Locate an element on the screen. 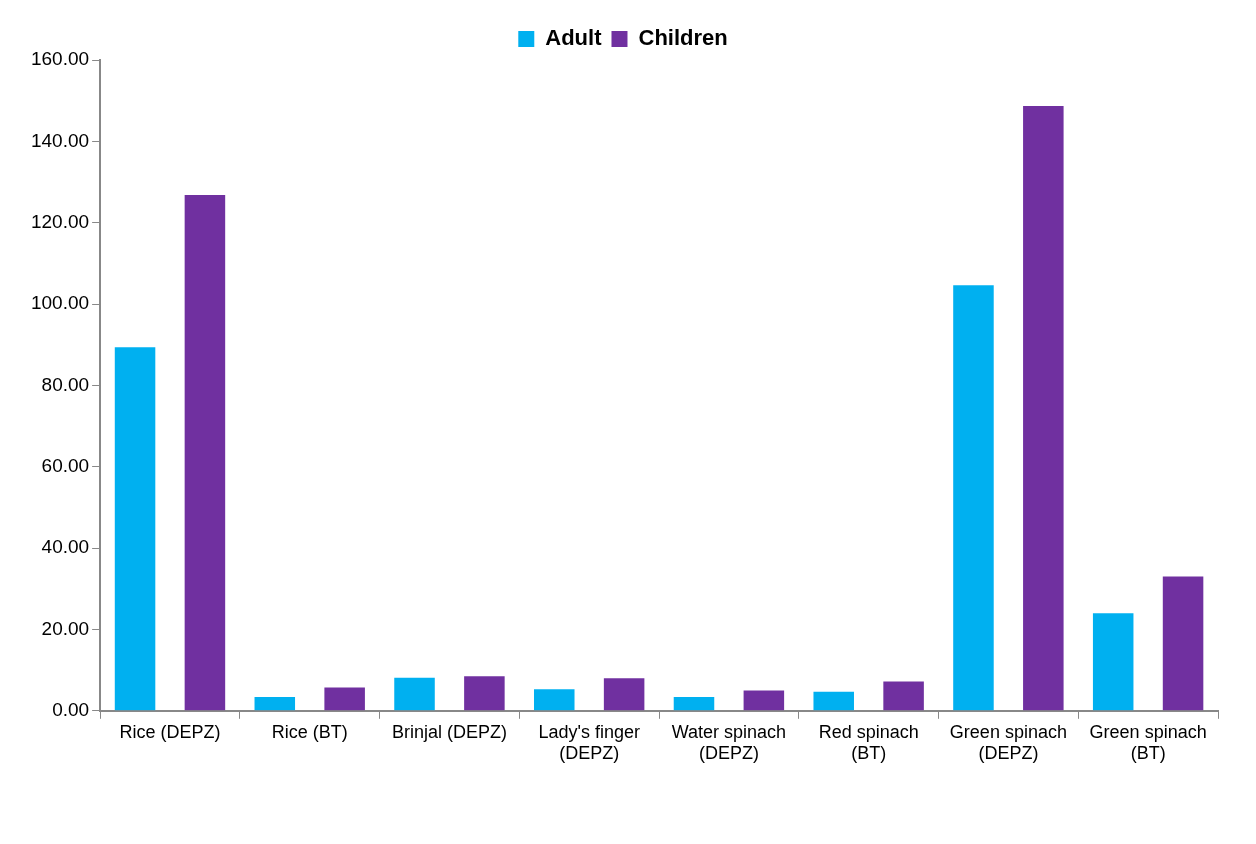  y-tick-label: 20.00 is located at coordinates (65, 628).